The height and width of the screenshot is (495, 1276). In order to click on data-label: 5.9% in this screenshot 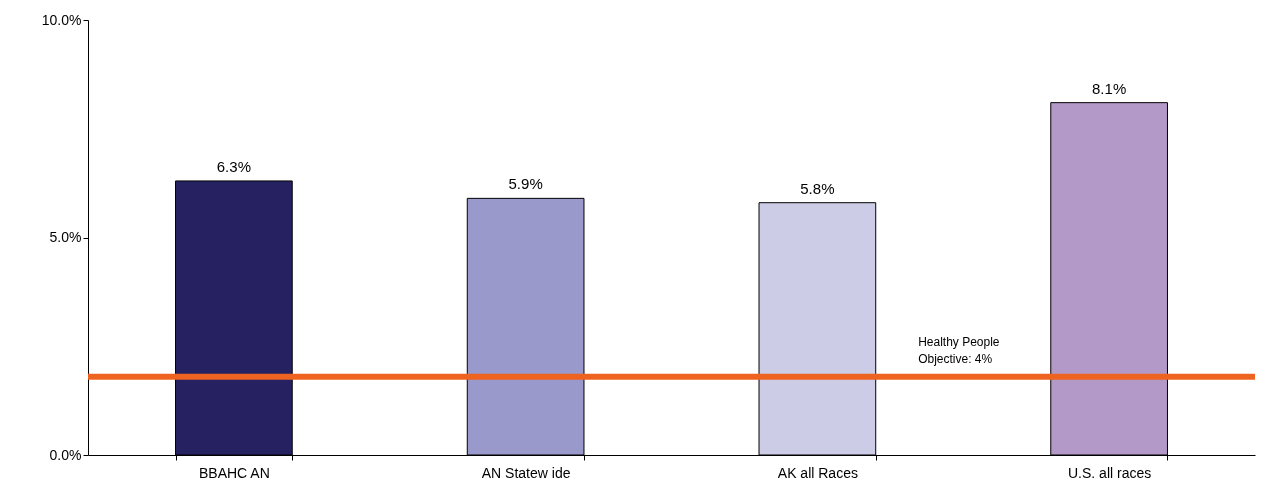, I will do `click(525, 184)`.